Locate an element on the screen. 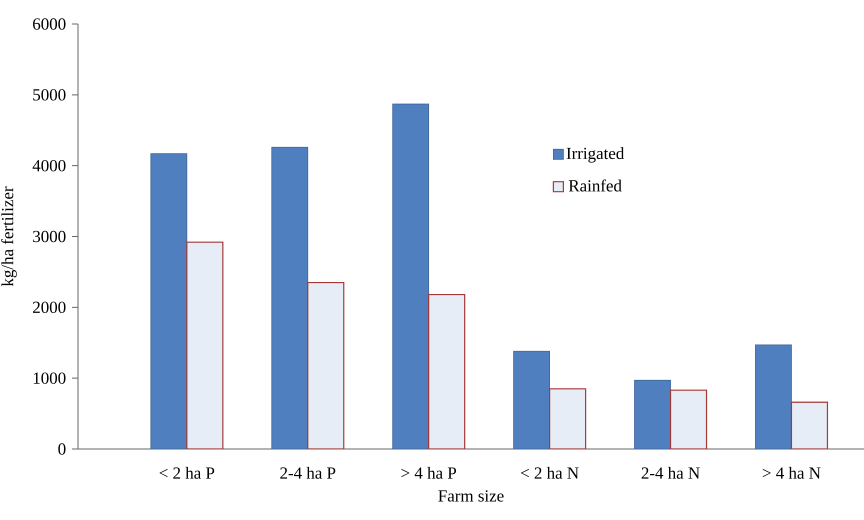 The image size is (864, 520). y-tick-label: 0 is located at coordinates (62, 449).